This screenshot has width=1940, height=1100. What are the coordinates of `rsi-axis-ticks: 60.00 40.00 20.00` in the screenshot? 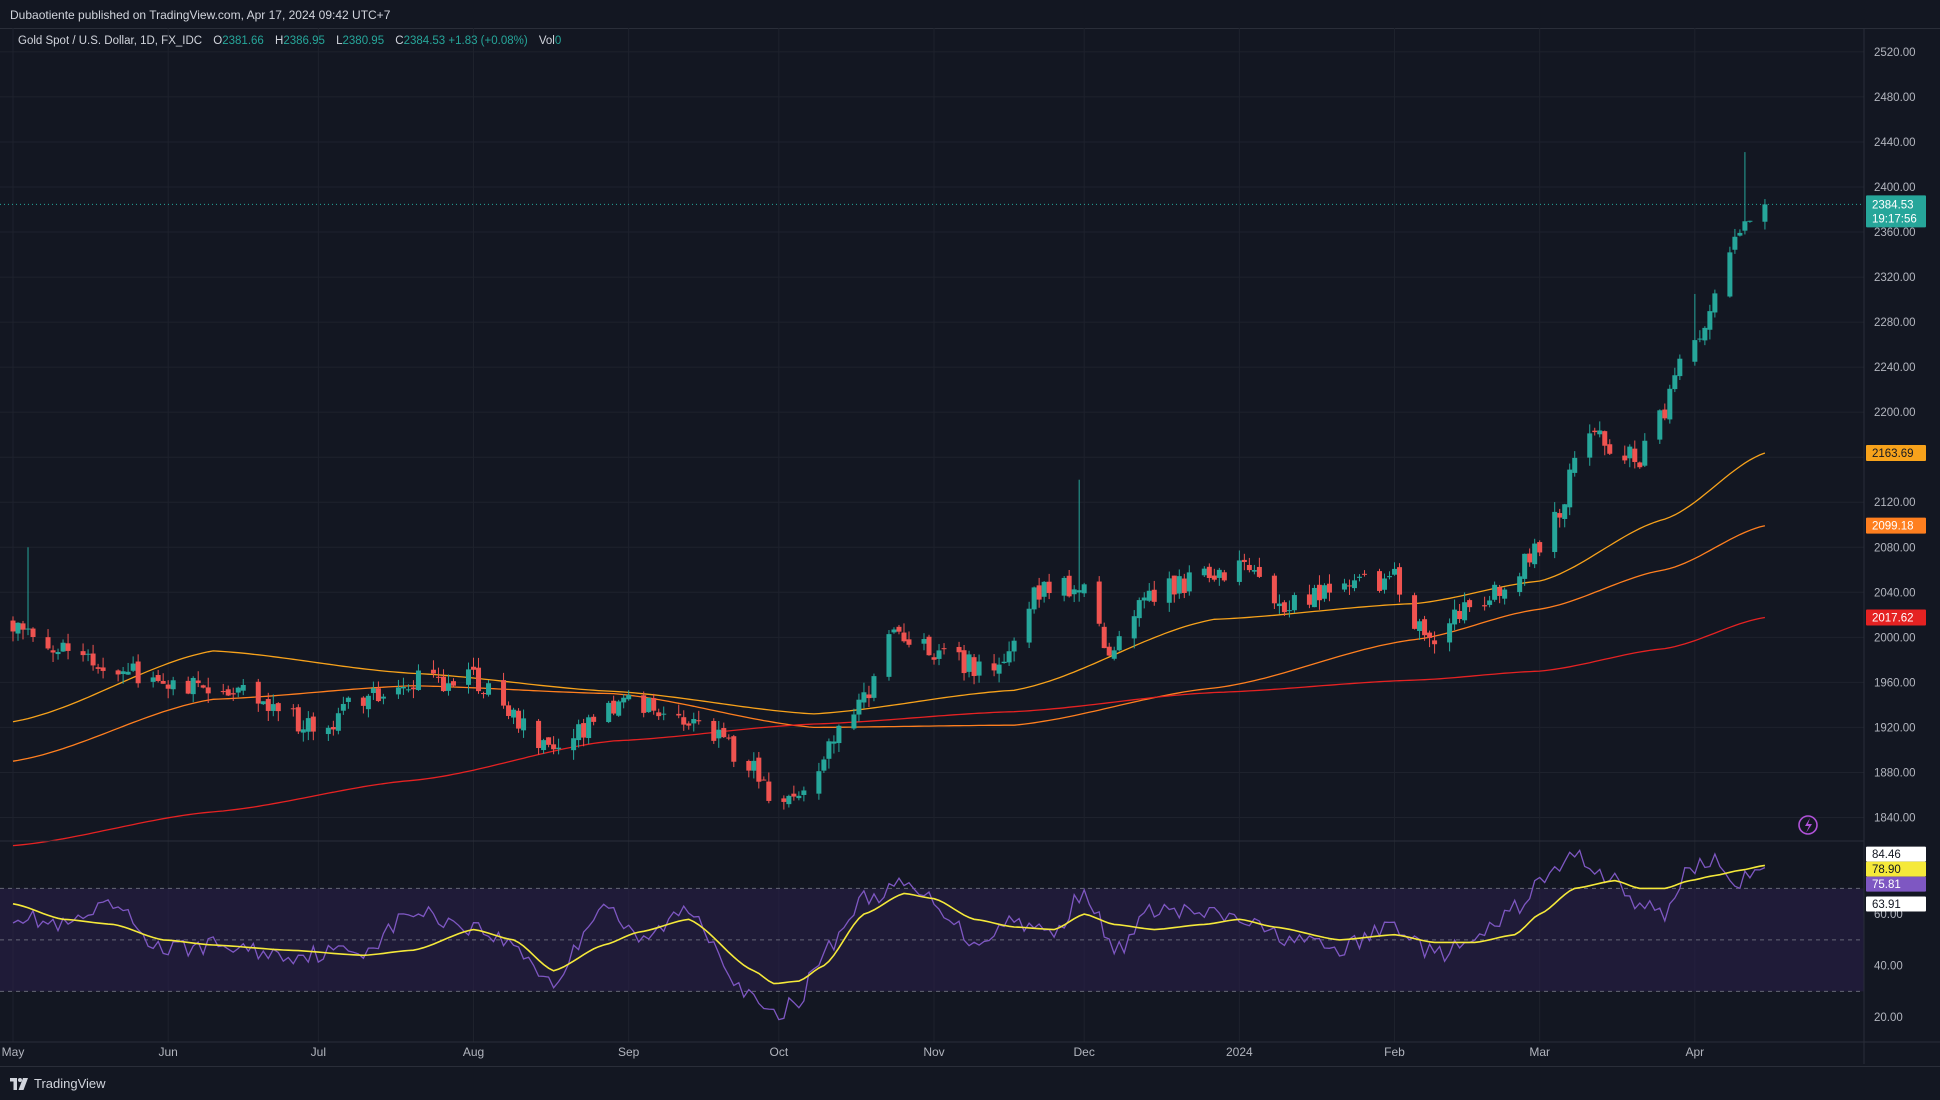 It's located at (1888, 966).